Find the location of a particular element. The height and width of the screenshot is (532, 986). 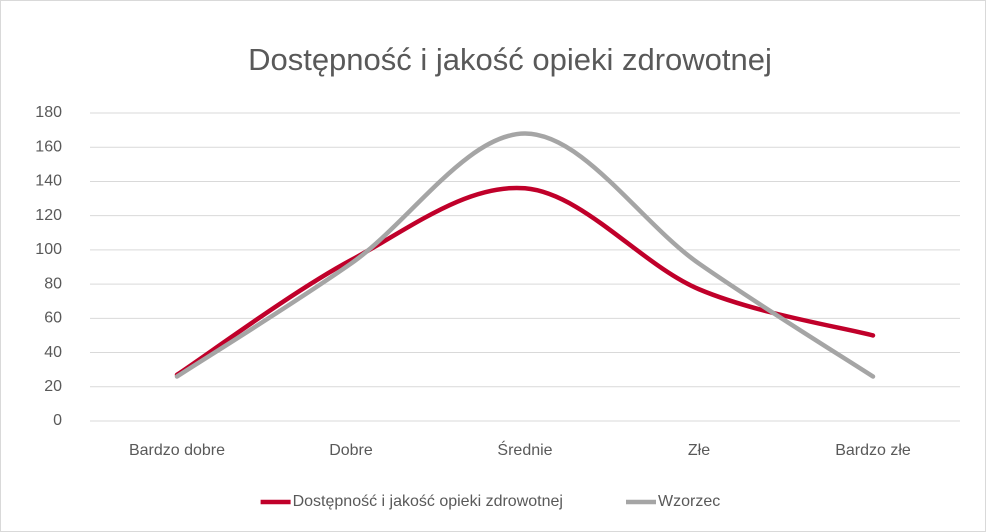

y-tick-label: 20 is located at coordinates (53, 386).